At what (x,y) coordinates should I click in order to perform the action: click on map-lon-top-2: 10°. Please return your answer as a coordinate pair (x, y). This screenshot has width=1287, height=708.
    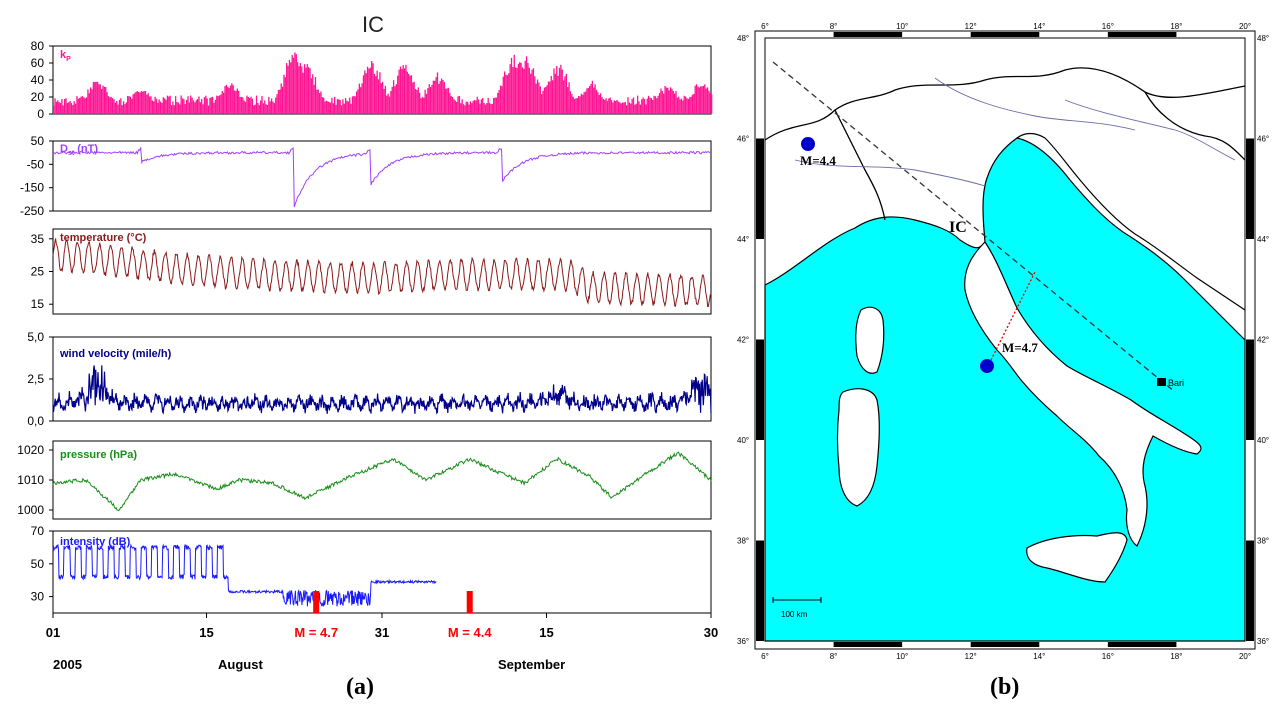
    Looking at the image, I should click on (902, 26).